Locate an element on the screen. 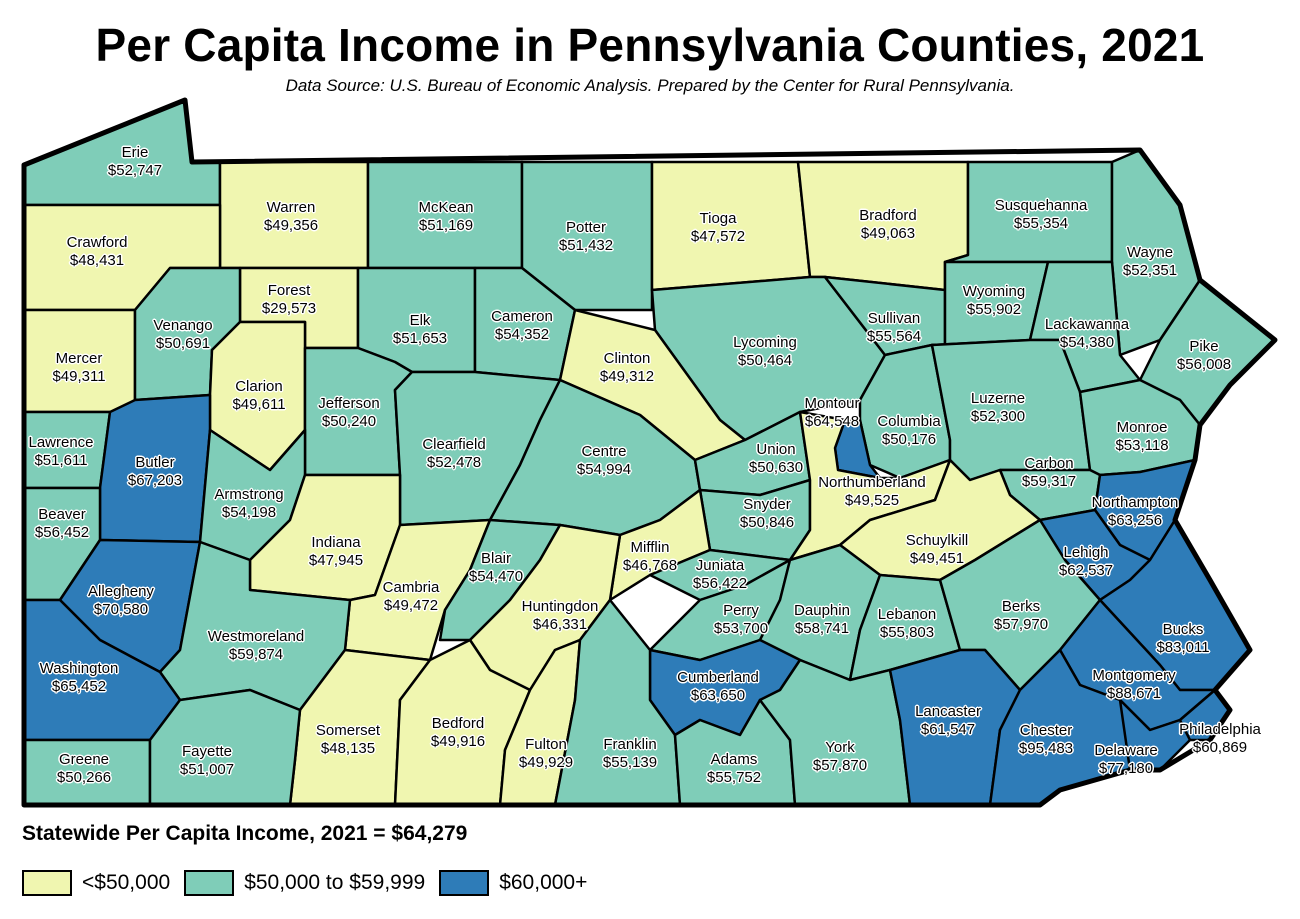  county-value: $54,352 is located at coordinates (522, 334).